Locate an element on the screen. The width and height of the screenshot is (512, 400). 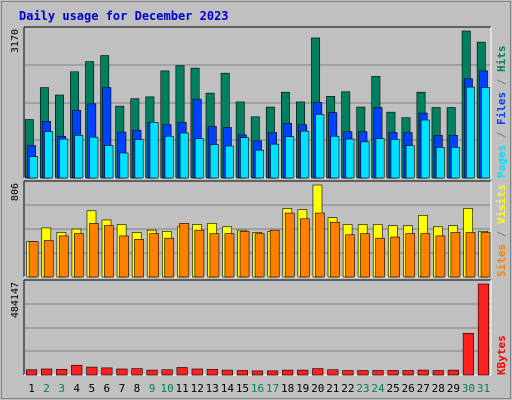
x-tick-label-29: 29 is located at coordinates (453, 388).